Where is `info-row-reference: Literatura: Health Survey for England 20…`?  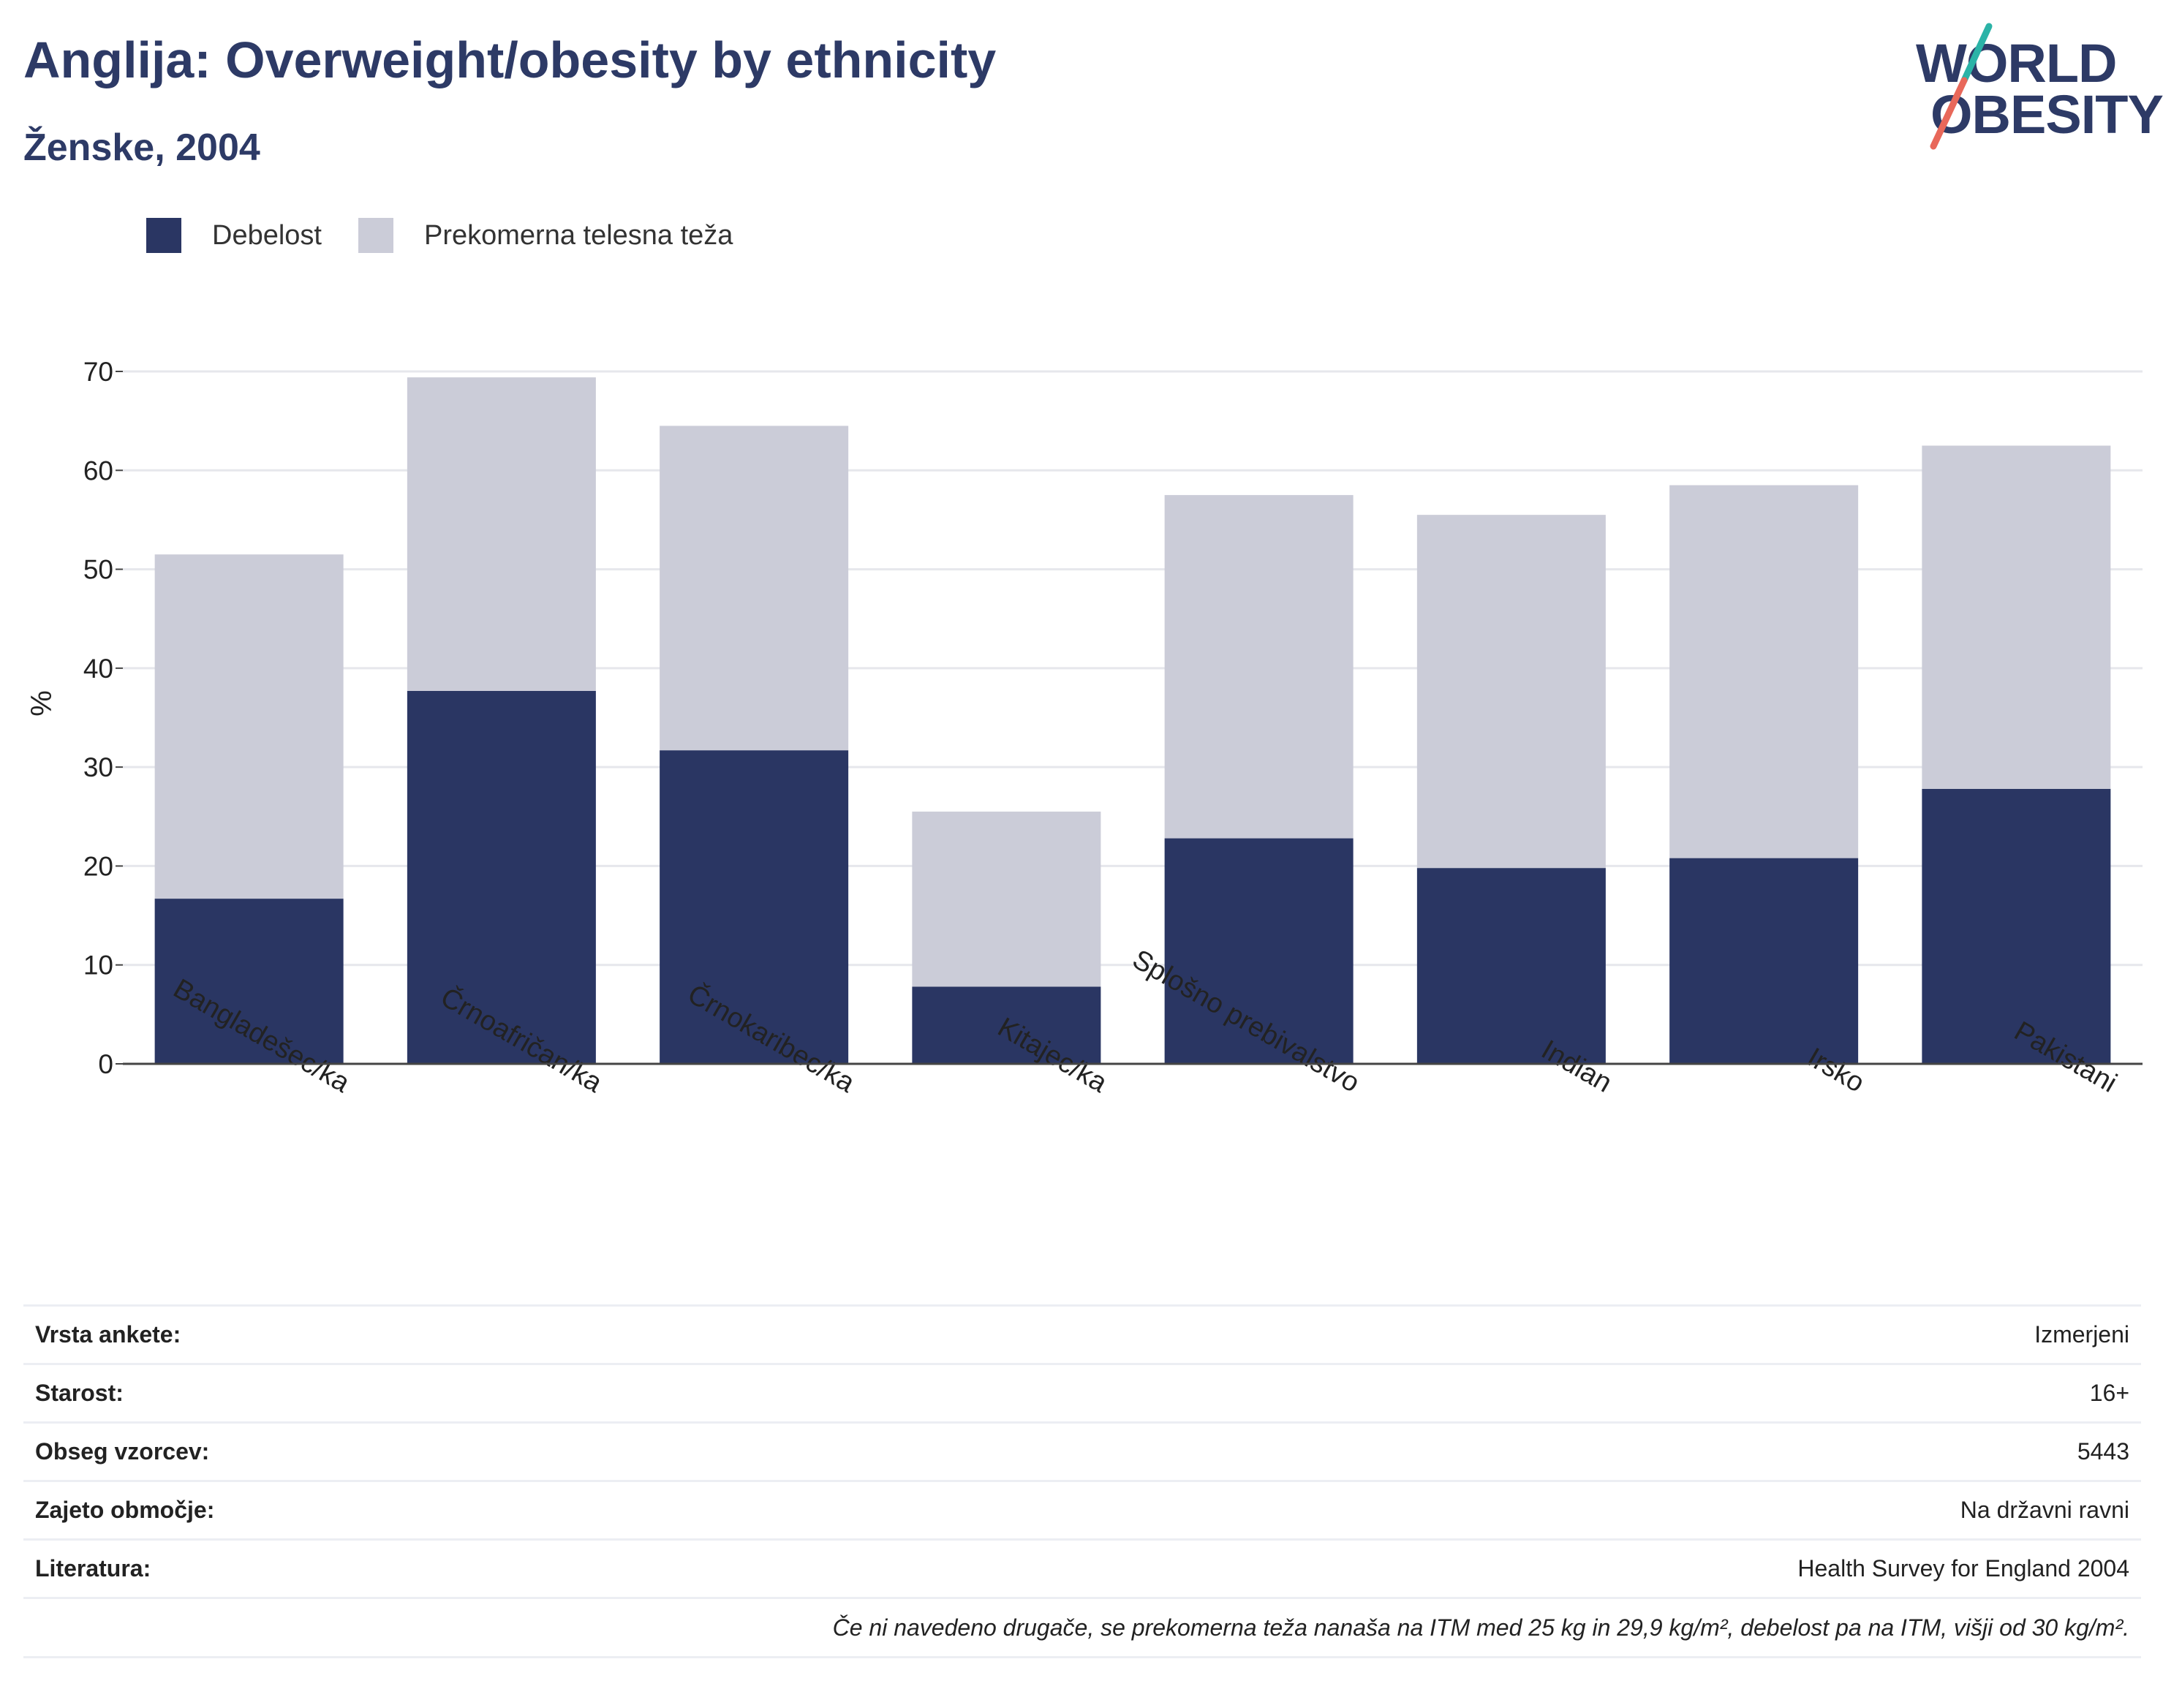
info-row-reference: Literatura: Health Survey for England 20… is located at coordinates (1082, 1567).